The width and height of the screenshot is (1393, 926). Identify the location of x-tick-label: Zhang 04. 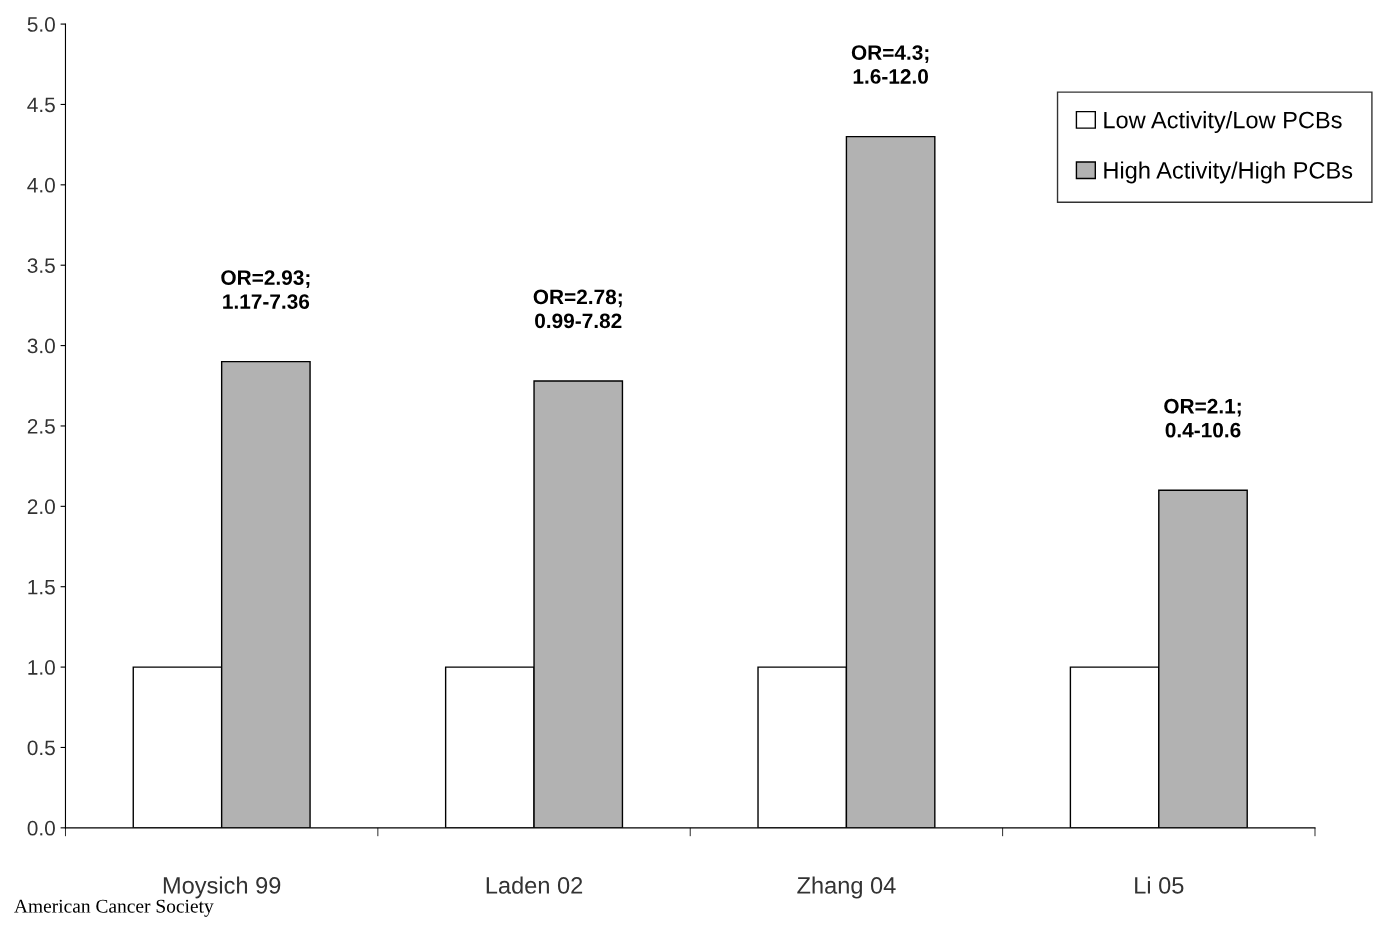
(846, 887).